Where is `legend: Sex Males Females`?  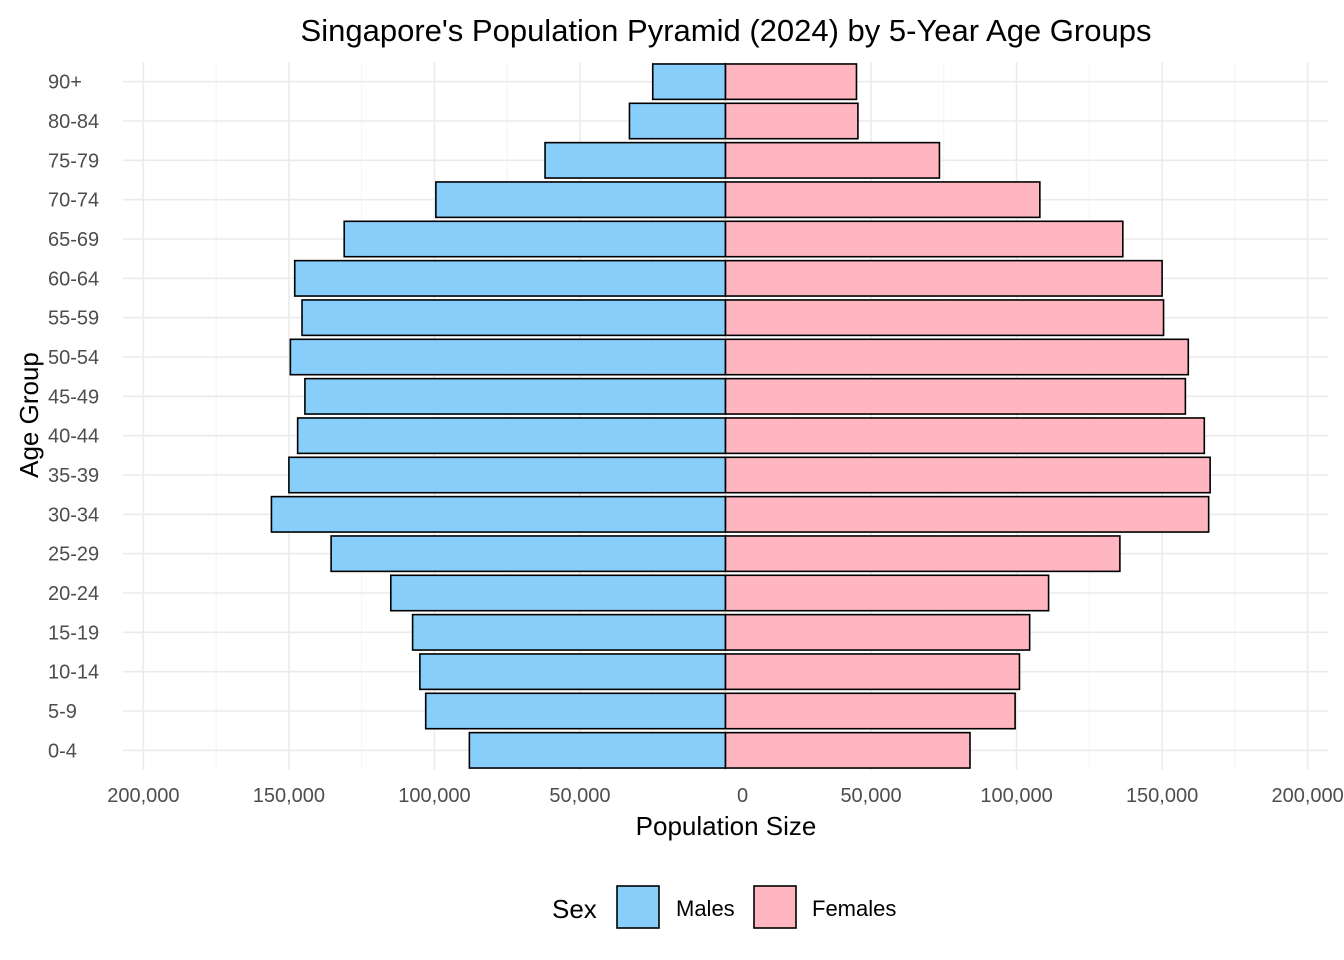
legend: Sex Males Females is located at coordinates (724, 907).